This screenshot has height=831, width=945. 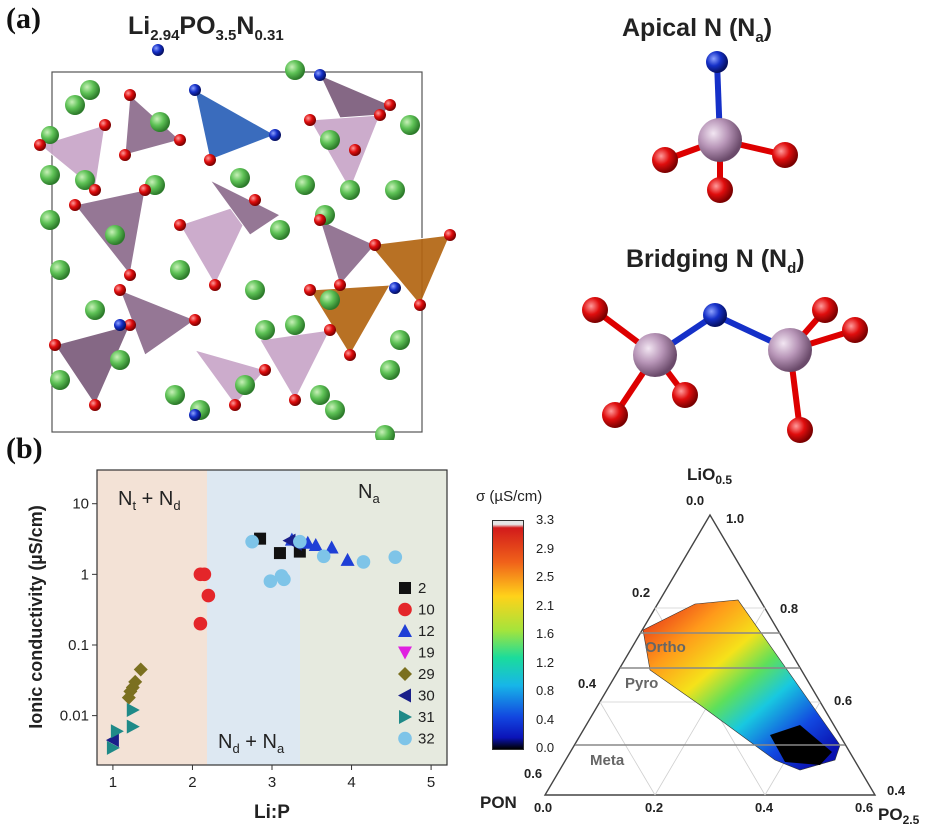 What do you see at coordinates (789, 608) in the screenshot?
I see `right-tick-1: 0.8` at bounding box center [789, 608].